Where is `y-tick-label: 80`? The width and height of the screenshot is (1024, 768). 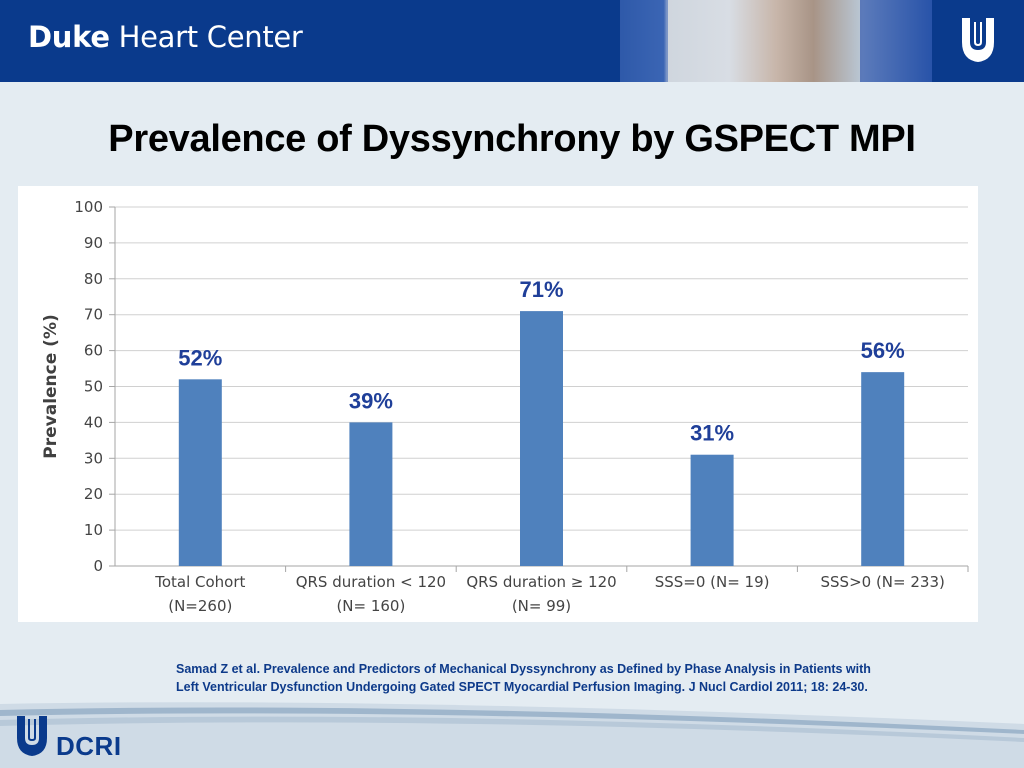 y-tick-label: 80 is located at coordinates (93, 279).